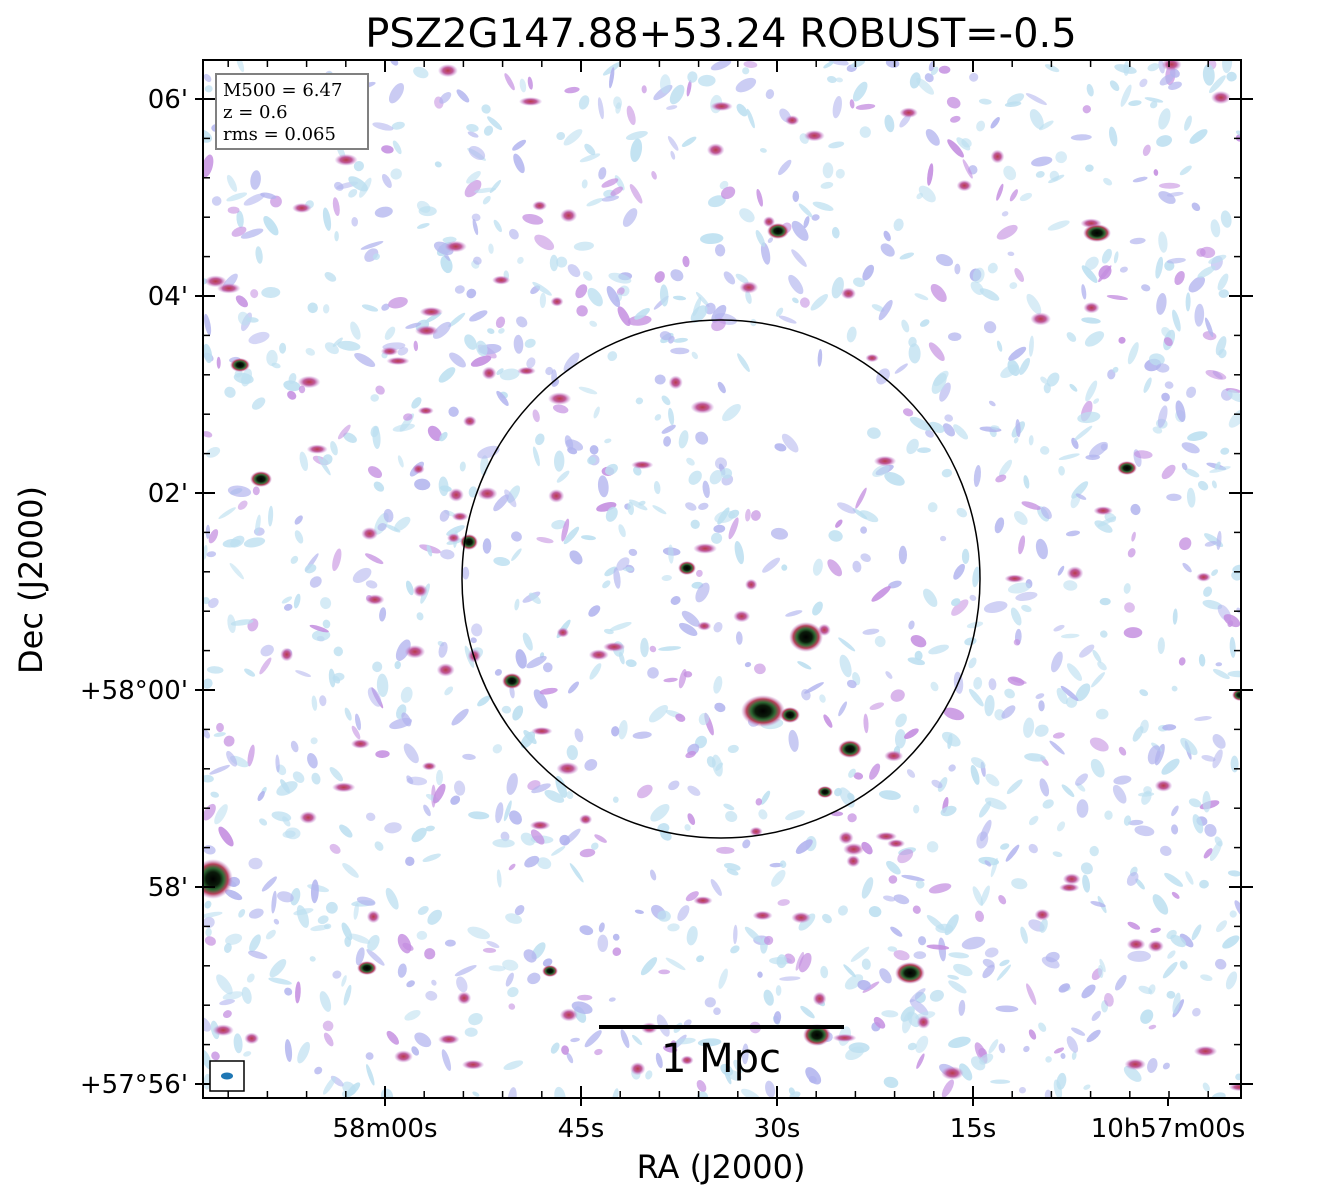  Describe the element at coordinates (806, 637) in the screenshot. I see `point-source` at that location.